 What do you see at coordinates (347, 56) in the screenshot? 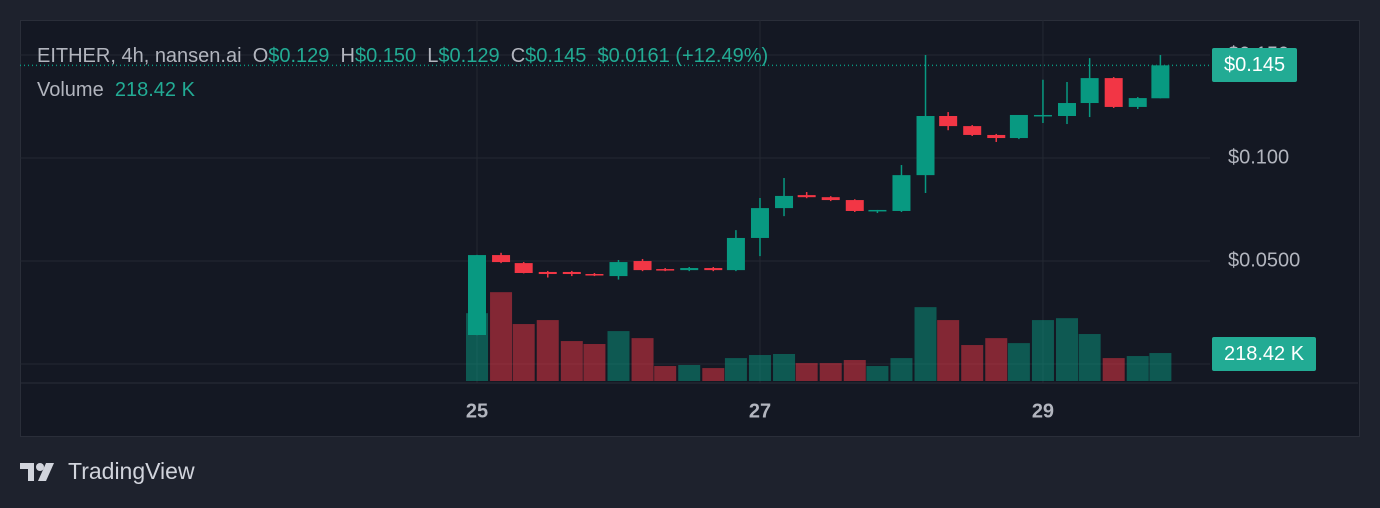
I see `high-label: H` at bounding box center [347, 56].